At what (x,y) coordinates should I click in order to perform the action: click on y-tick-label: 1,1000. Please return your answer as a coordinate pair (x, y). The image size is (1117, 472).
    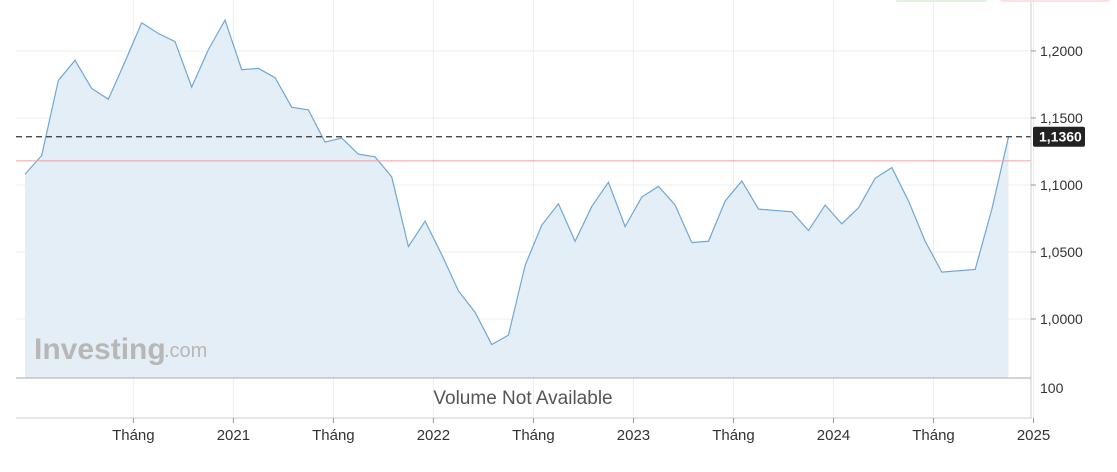
    Looking at the image, I should click on (1061, 185).